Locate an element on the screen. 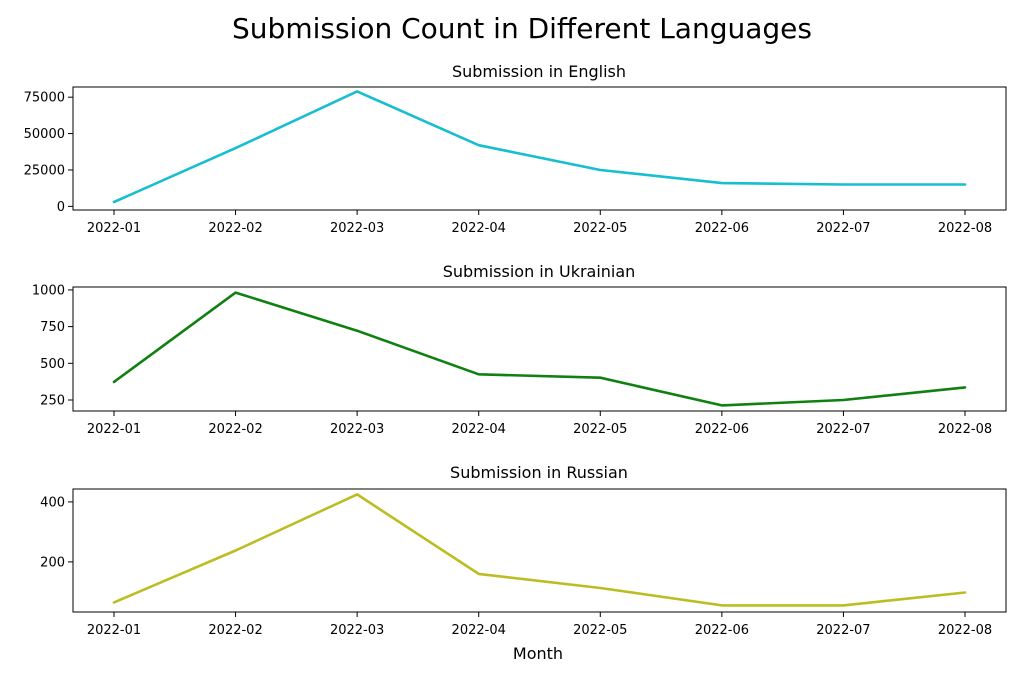 This screenshot has width=1034, height=679. subplot-title-ukrainian: Submission in Ukrainian is located at coordinates (539, 271).